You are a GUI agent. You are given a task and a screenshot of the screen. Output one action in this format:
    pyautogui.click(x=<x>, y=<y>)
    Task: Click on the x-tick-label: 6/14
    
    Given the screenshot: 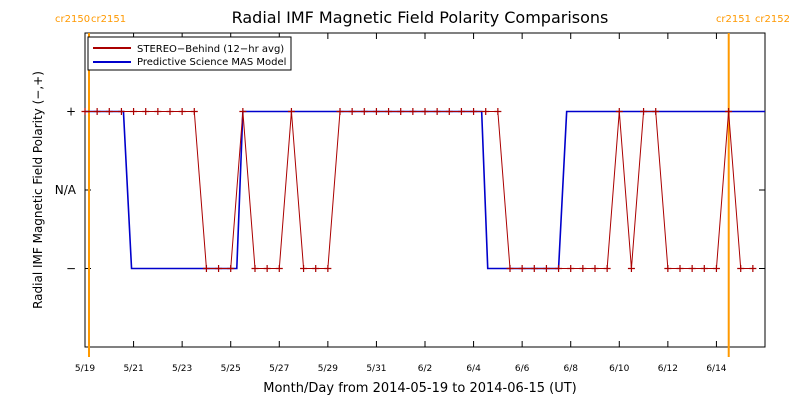 What is the action you would take?
    pyautogui.click(x=716, y=369)
    